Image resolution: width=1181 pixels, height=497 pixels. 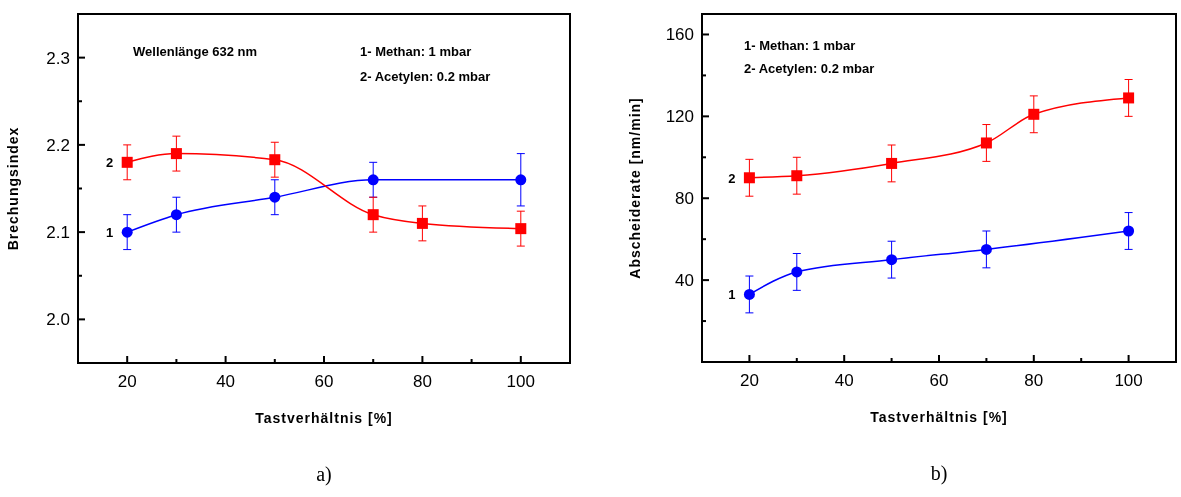 What do you see at coordinates (684, 199) in the screenshot?
I see `y-tick-label: 80` at bounding box center [684, 199].